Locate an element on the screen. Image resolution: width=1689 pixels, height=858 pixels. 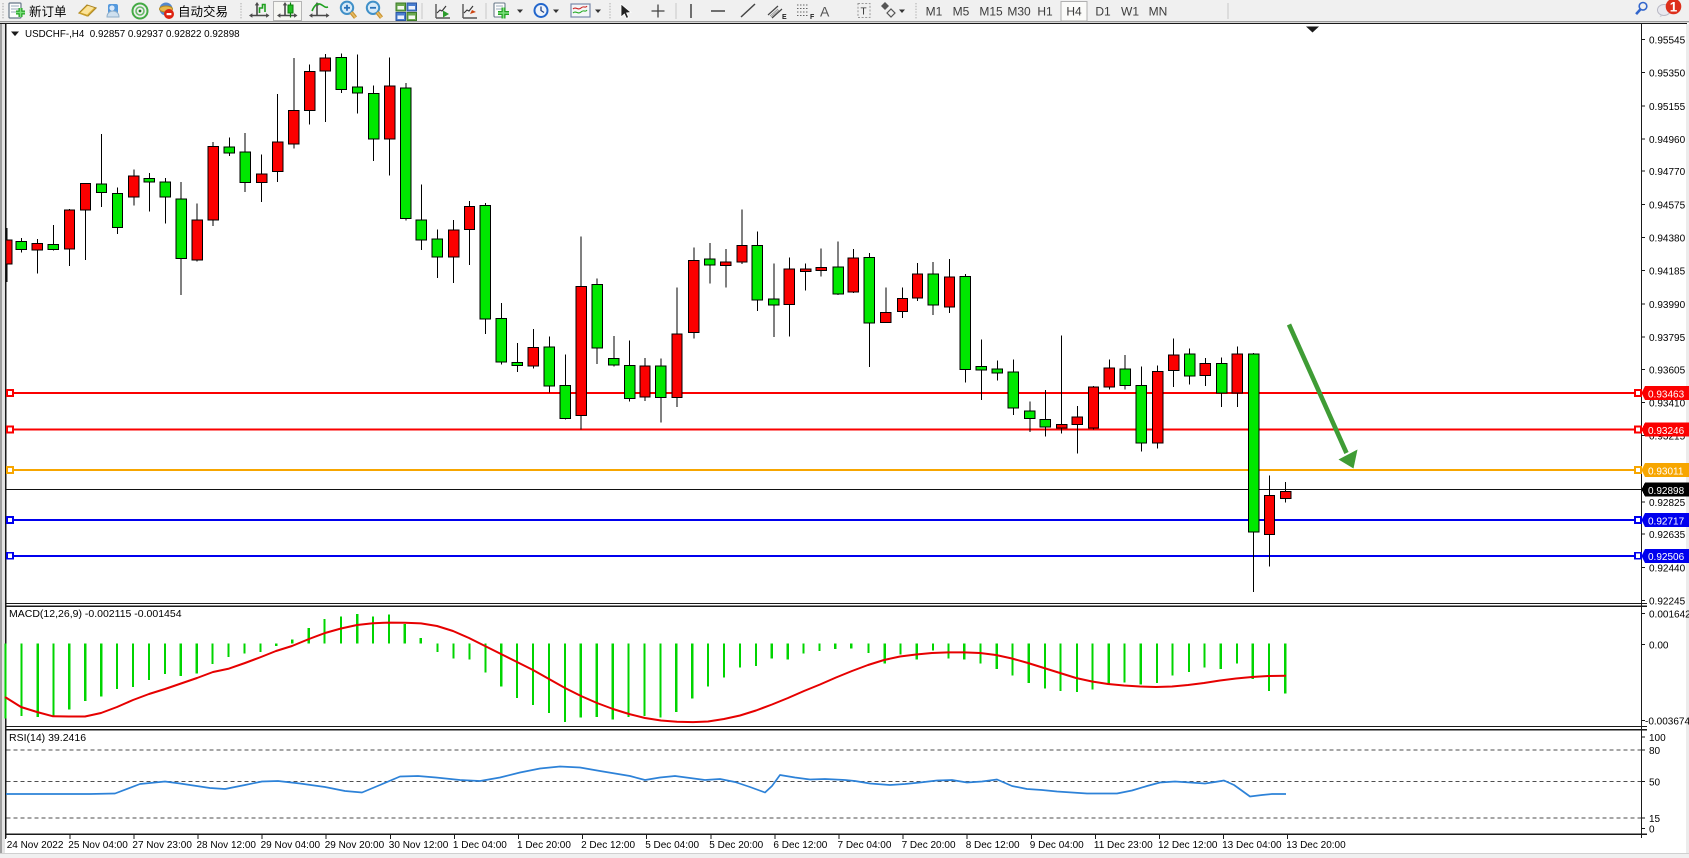
svg-text:MACD(12,26,9) -0.002115 -0.001: MACD(12,26,9) -0.002115 -0.001454 is located at coordinates (95, 614).